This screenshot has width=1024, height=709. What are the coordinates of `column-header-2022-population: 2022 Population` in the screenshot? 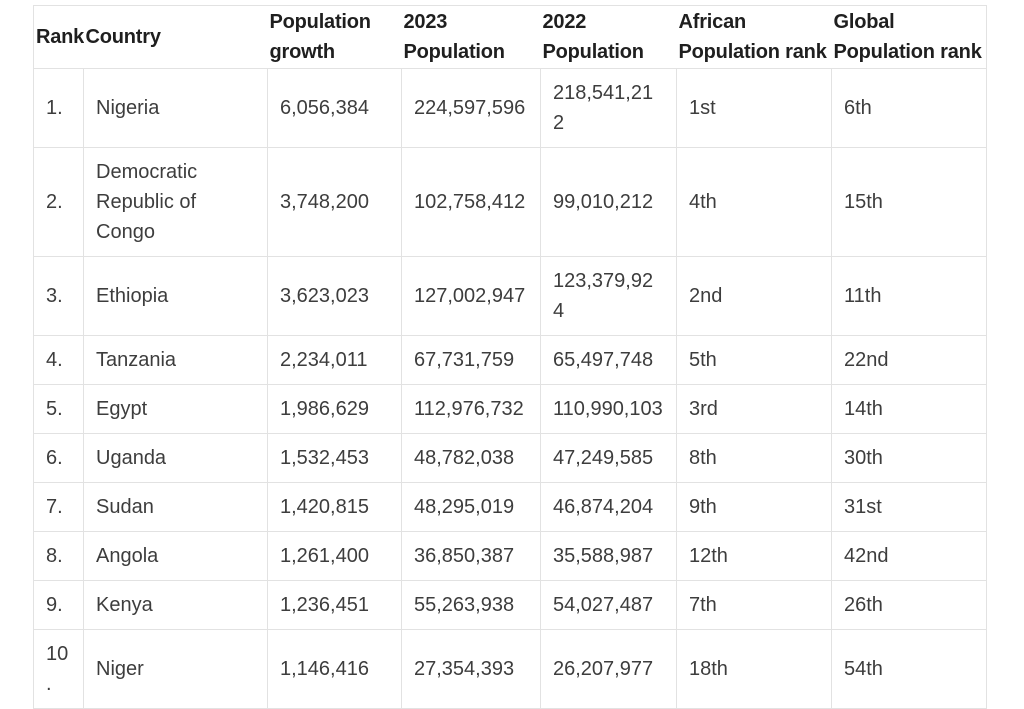 It's located at (608, 37).